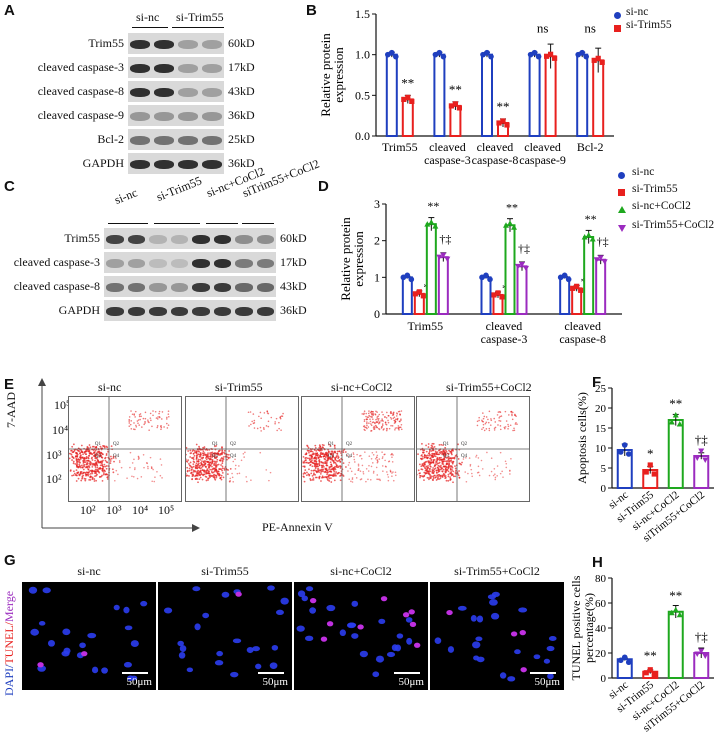  Describe the element at coordinates (190, 310) in the screenshot. I see `blot-strip` at that location.